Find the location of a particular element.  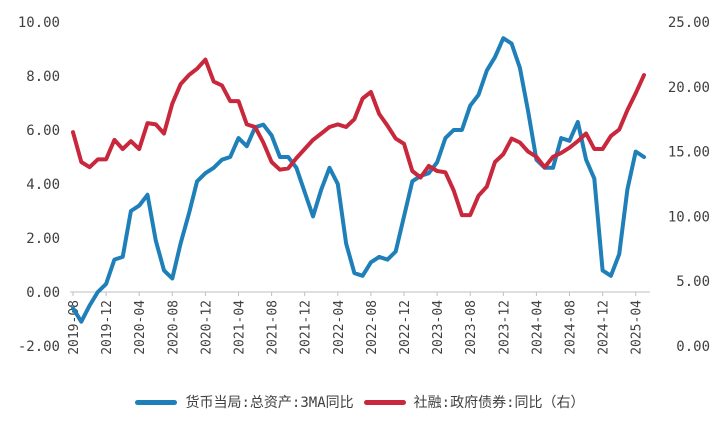

legend-item-total-assets: 货币当局:总资产:3MA同比 is located at coordinates (244, 402).